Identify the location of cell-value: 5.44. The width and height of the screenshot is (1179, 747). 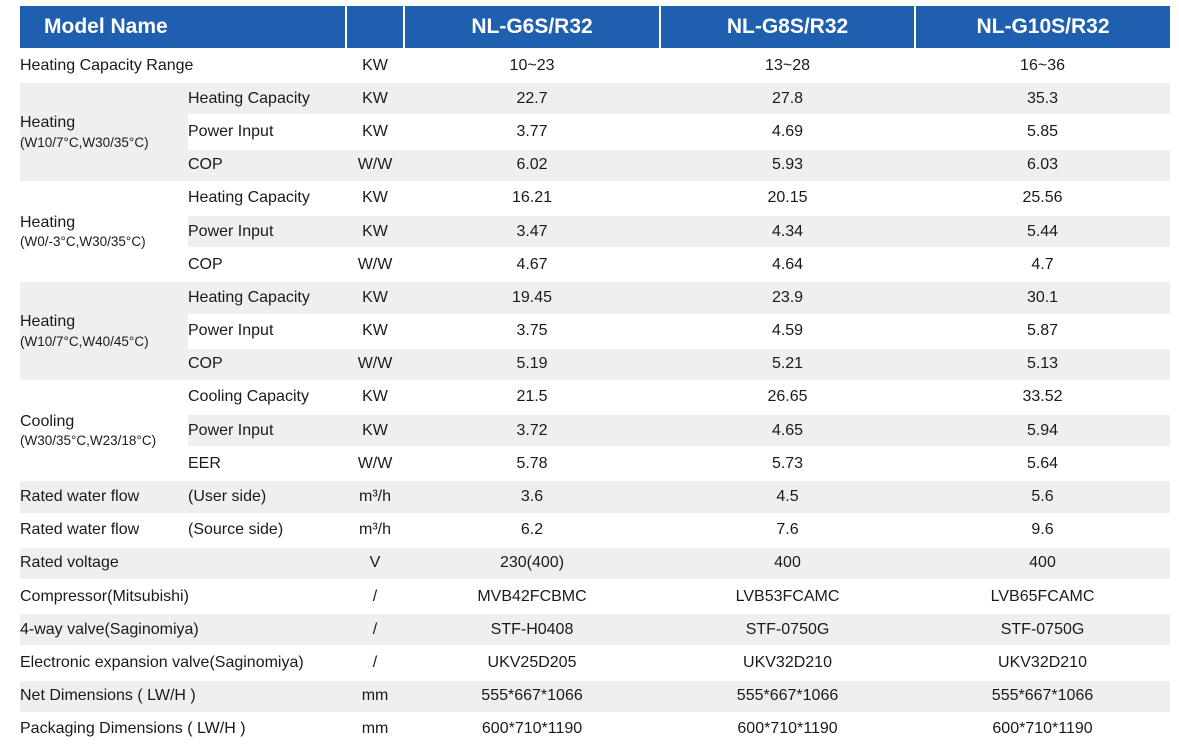
(1043, 232).